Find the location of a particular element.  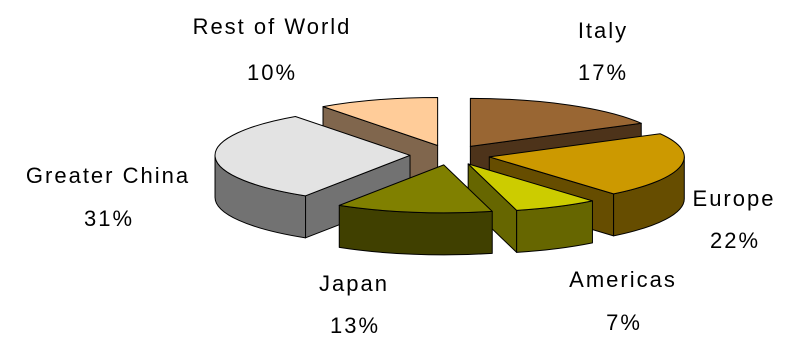

category-label-greater-china: Greater China is located at coordinates (108, 175).